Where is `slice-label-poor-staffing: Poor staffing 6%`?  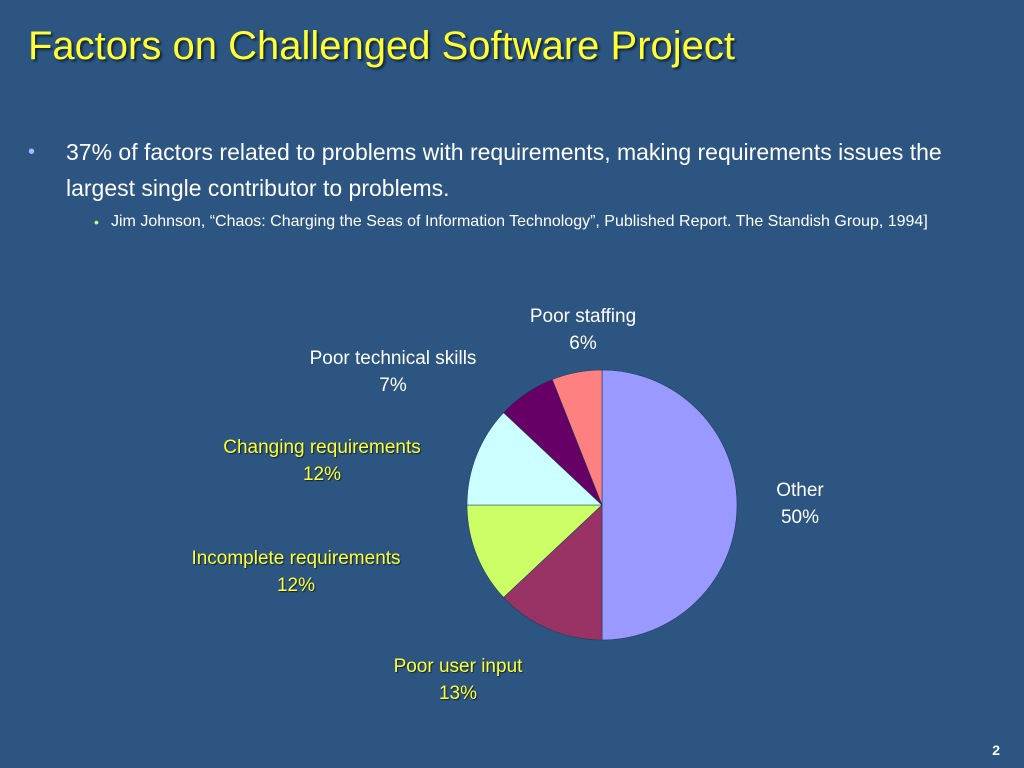 slice-label-poor-staffing: Poor staffing 6% is located at coordinates (583, 330).